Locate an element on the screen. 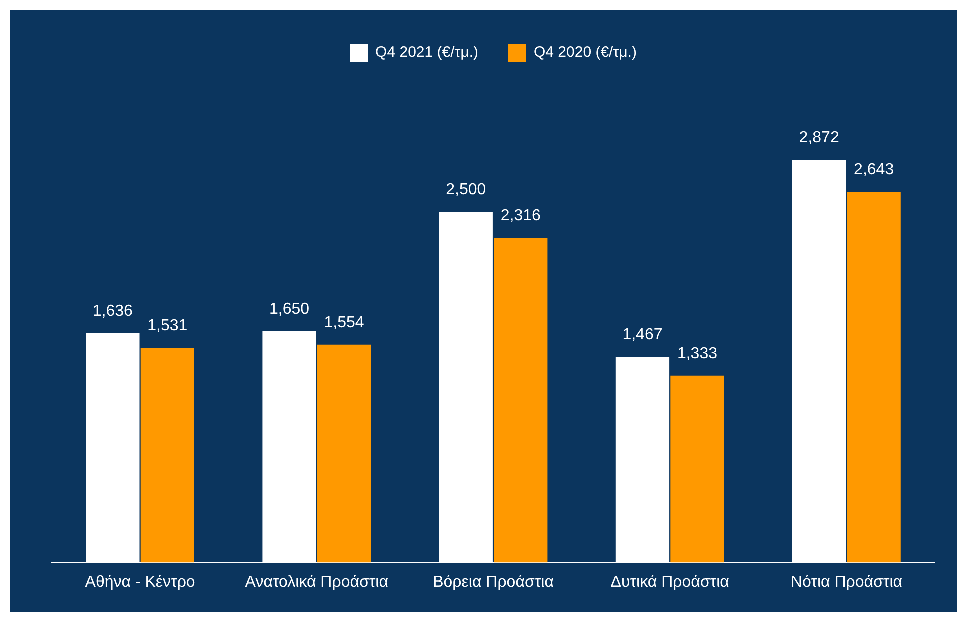 This screenshot has height=619, width=967. x-tick-label: Ανατολικά Προάστια is located at coordinates (316, 582).